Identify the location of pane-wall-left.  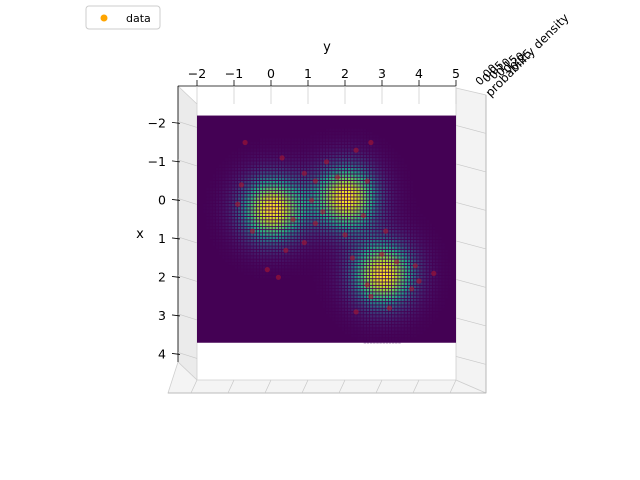
(187, 233).